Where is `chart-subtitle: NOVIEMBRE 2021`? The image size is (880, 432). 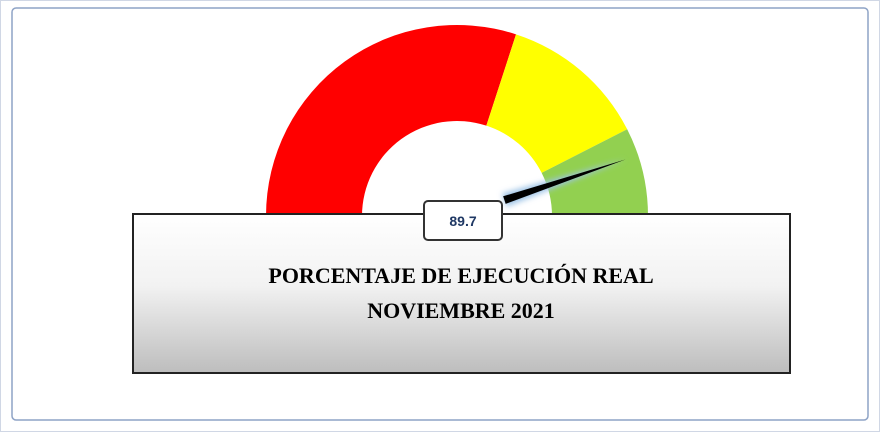 chart-subtitle: NOVIEMBRE 2021 is located at coordinates (461, 310).